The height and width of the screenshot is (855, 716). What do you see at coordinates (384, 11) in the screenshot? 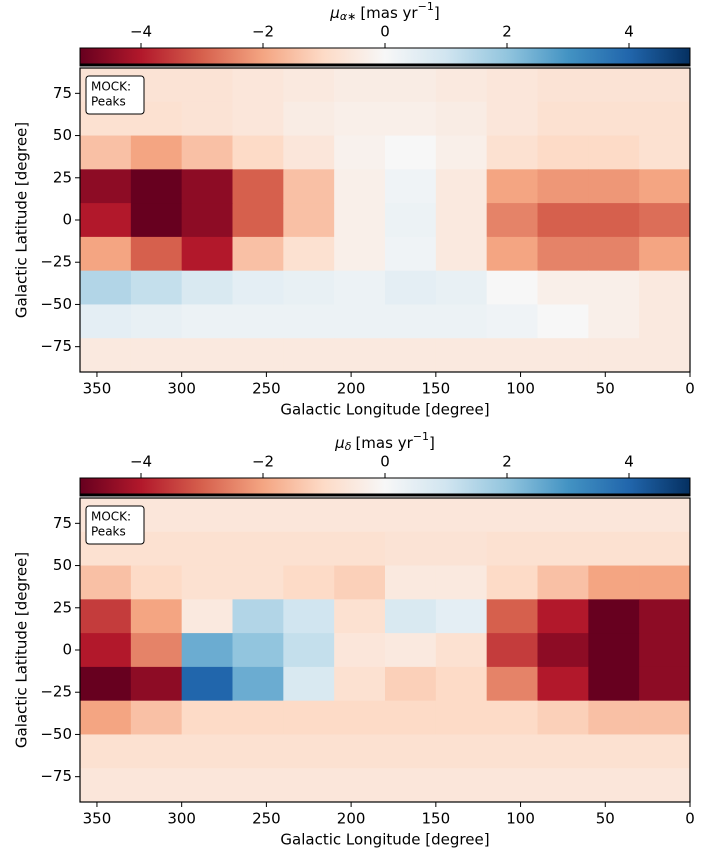
I see `colorbar-label: μα∗ [mas yr−1]` at bounding box center [384, 11].